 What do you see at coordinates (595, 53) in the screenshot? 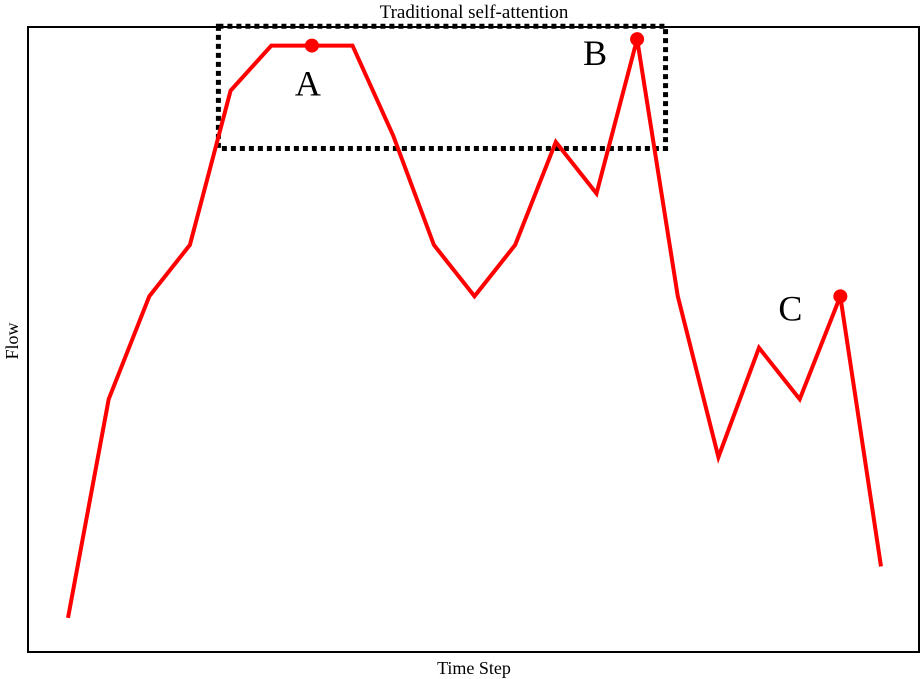
I see `point-b-label: B` at bounding box center [595, 53].